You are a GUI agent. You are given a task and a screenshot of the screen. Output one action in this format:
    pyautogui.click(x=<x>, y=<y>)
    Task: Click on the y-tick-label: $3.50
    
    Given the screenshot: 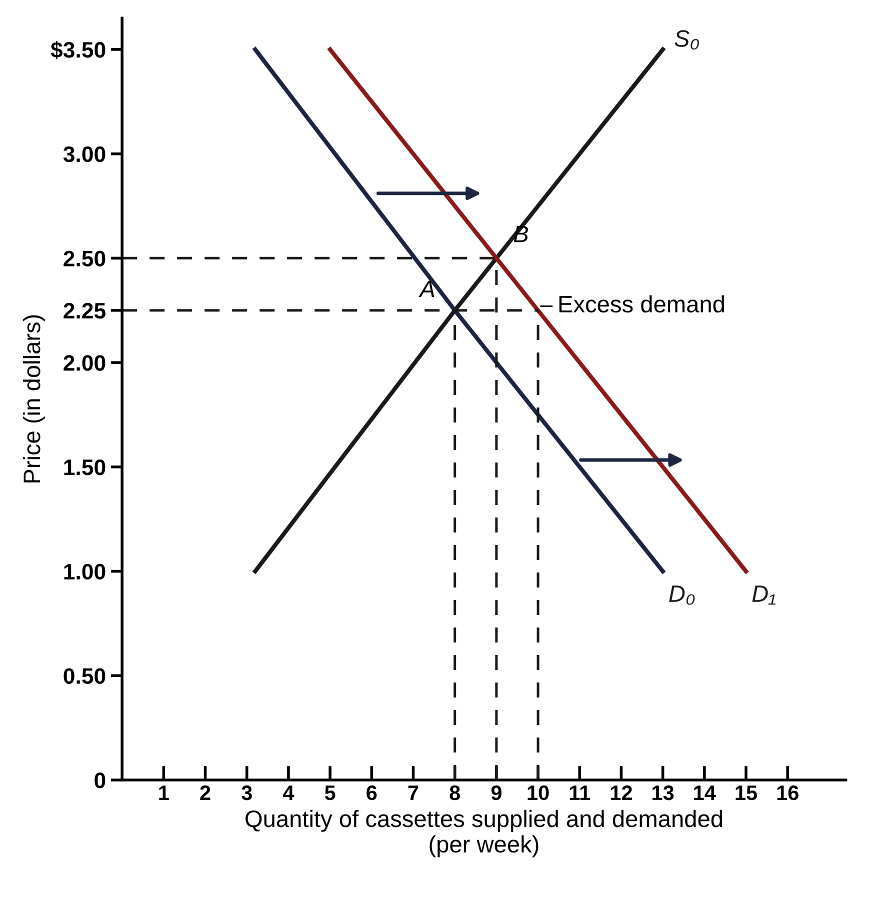 What is the action you would take?
    pyautogui.click(x=78, y=50)
    